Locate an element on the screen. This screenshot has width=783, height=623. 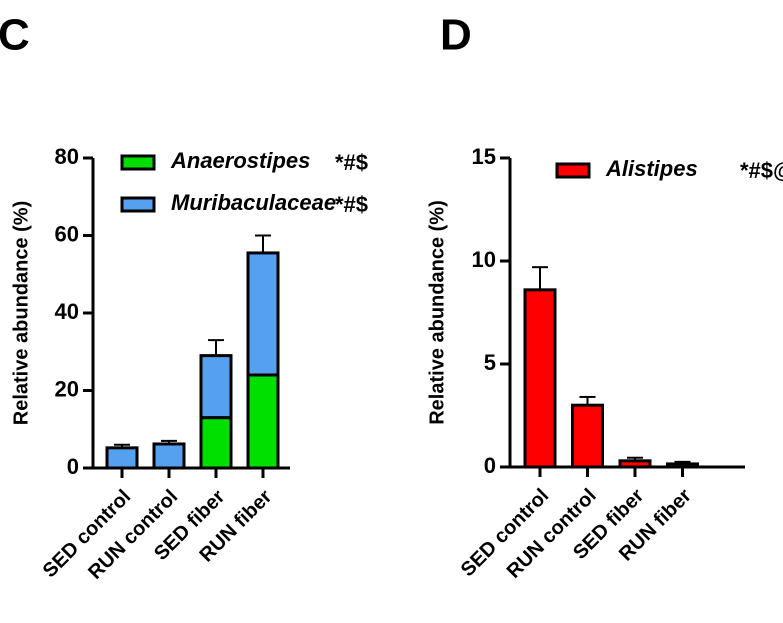
y-tick-label: 60 is located at coordinates (67, 233).